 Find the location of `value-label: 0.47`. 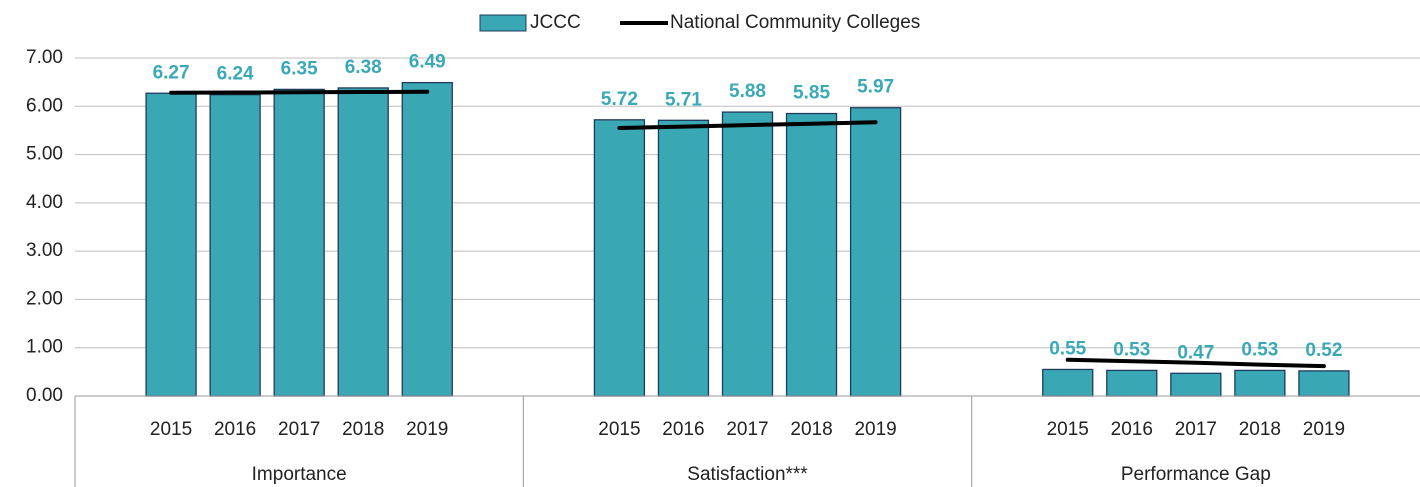

value-label: 0.47 is located at coordinates (1195, 352).